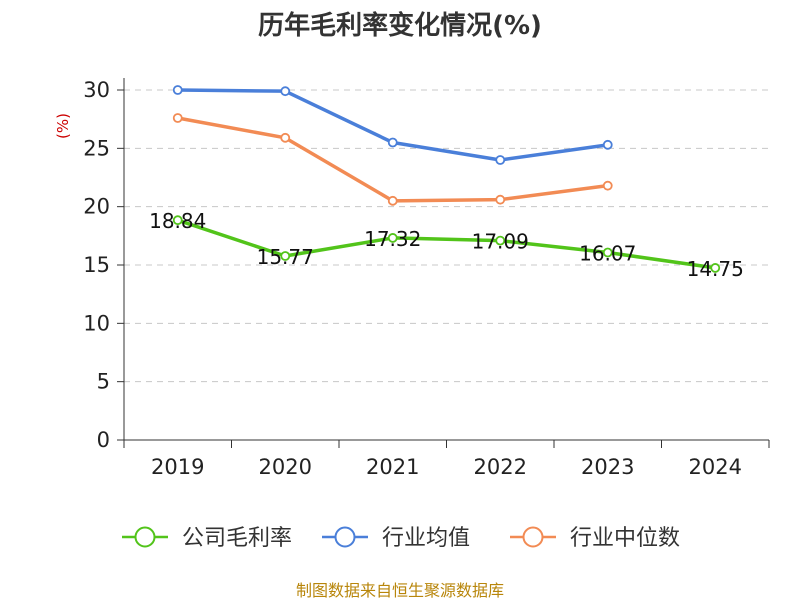  I want to click on y-tick-label: 25, so click(96, 148).